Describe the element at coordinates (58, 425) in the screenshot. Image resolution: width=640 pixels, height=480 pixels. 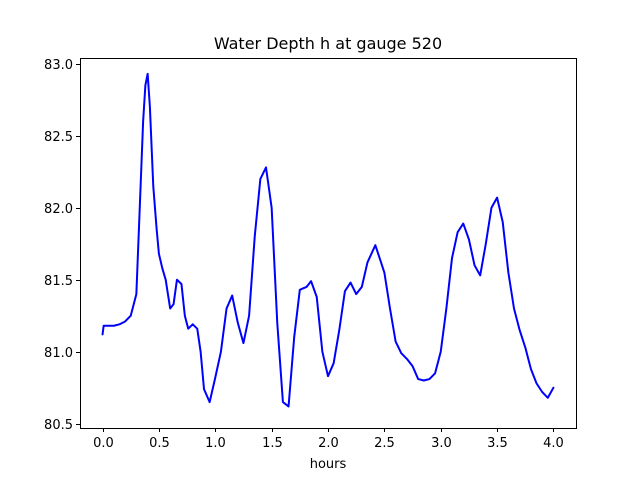
I see `y-tick-label: 80.5` at that location.